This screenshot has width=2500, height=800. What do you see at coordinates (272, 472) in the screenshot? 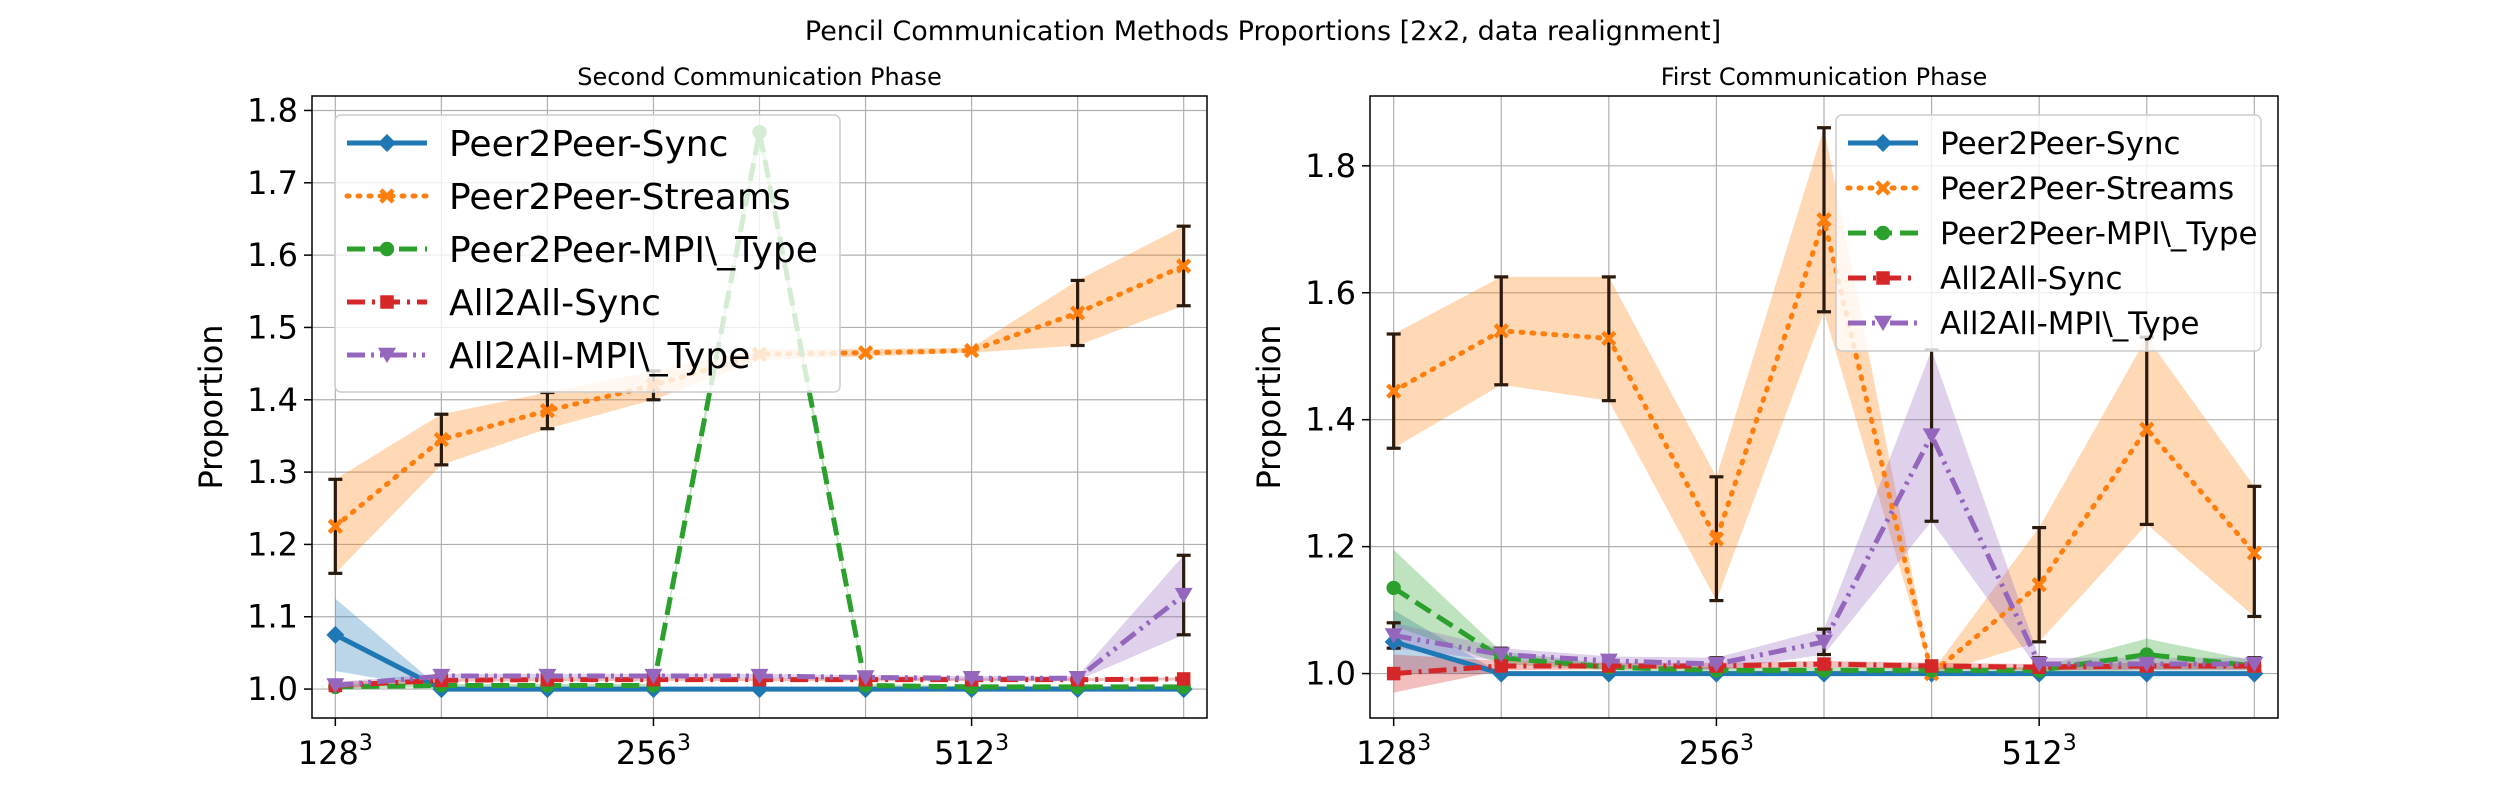
I see `y-tick-label: 1.3` at bounding box center [272, 472].